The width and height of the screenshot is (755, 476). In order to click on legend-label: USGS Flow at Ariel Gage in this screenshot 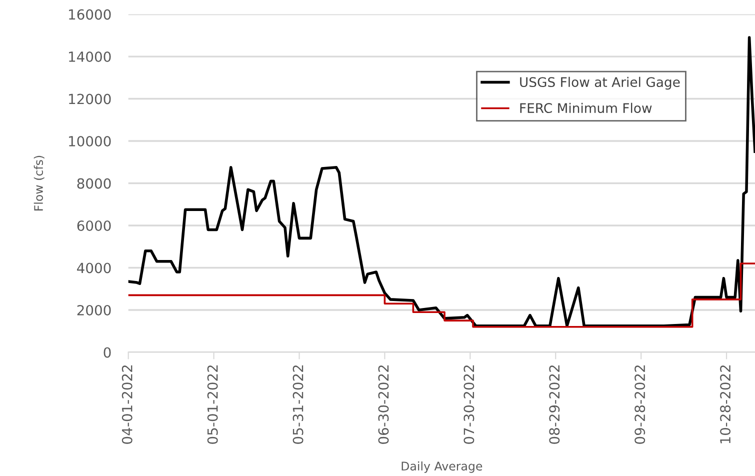, I will do `click(600, 83)`.